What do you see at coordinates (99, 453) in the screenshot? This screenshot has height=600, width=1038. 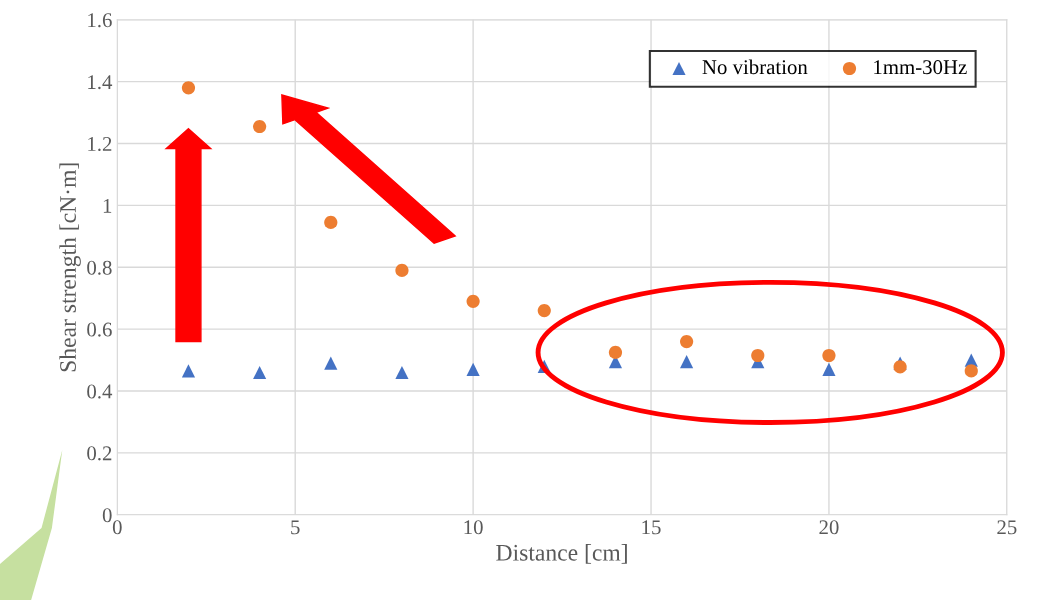 I see `y-tick-label: 0.2` at bounding box center [99, 453].